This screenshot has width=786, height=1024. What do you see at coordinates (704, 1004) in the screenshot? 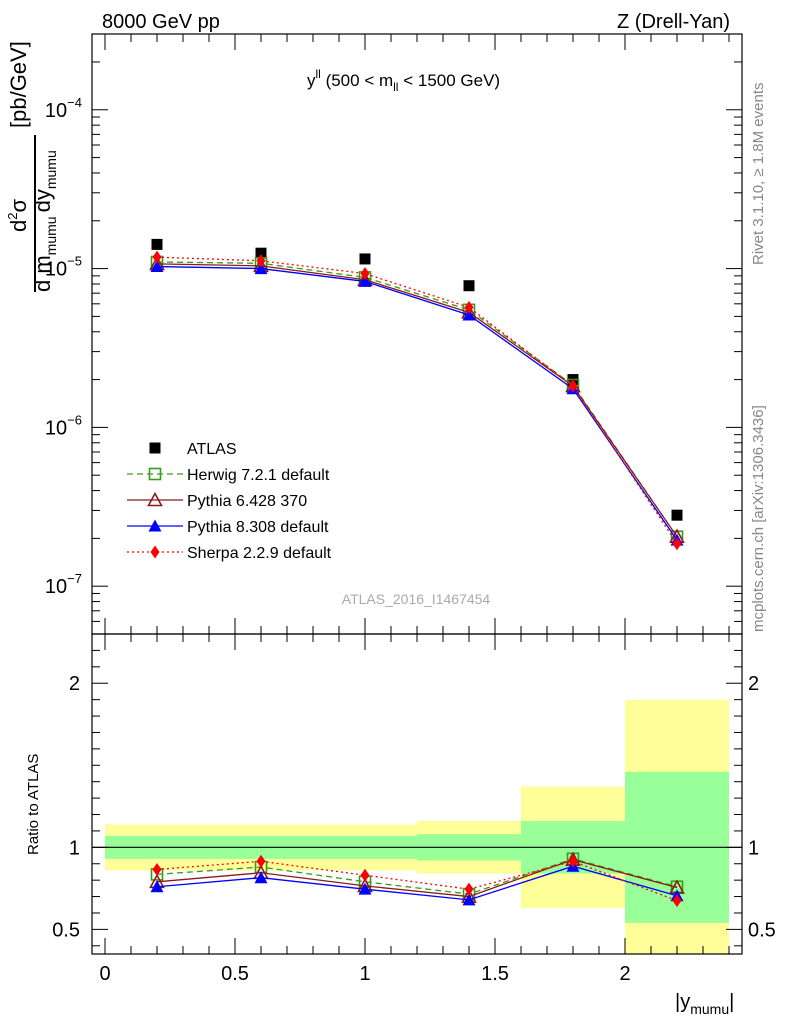
I see `xlabel: |ymumu|` at bounding box center [704, 1004].